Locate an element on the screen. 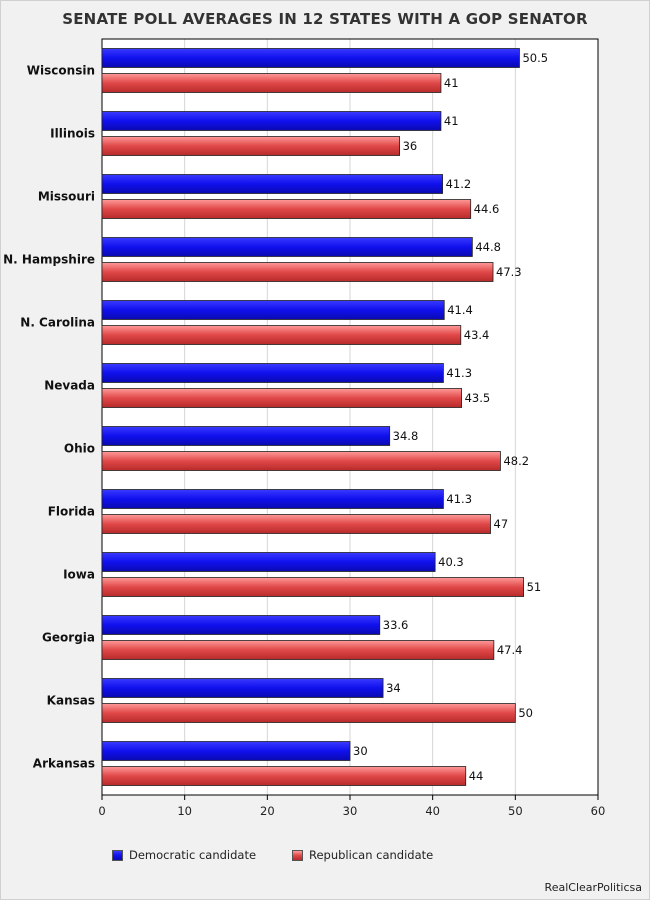 The height and width of the screenshot is (900, 650). data-label-democratic: 41 is located at coordinates (451, 121).